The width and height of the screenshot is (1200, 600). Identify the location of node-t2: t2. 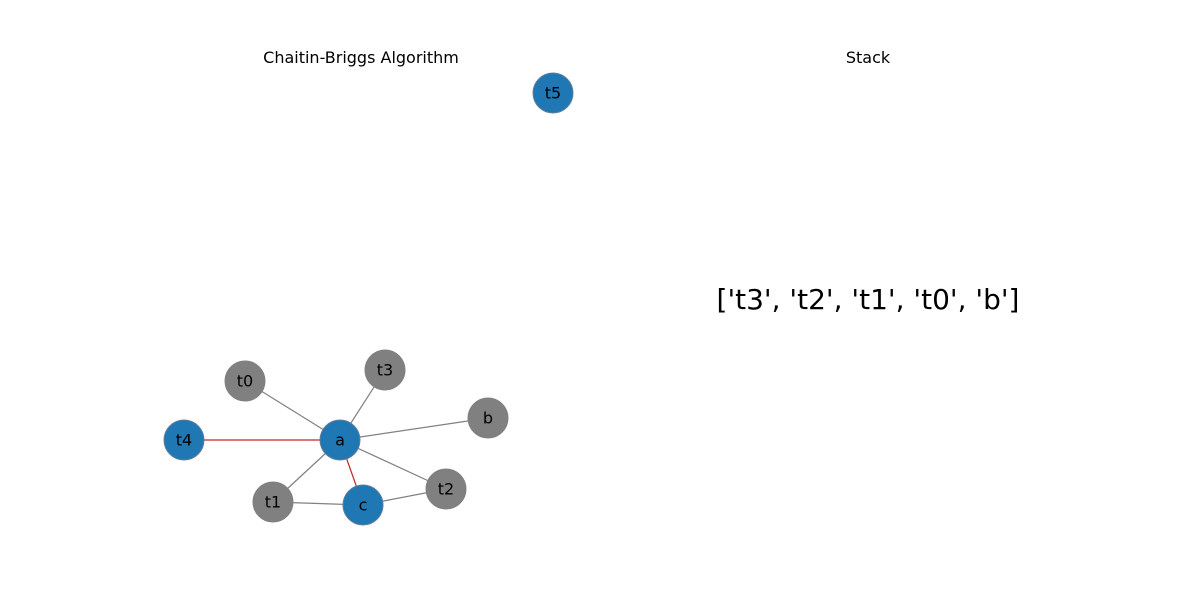
(446, 489).